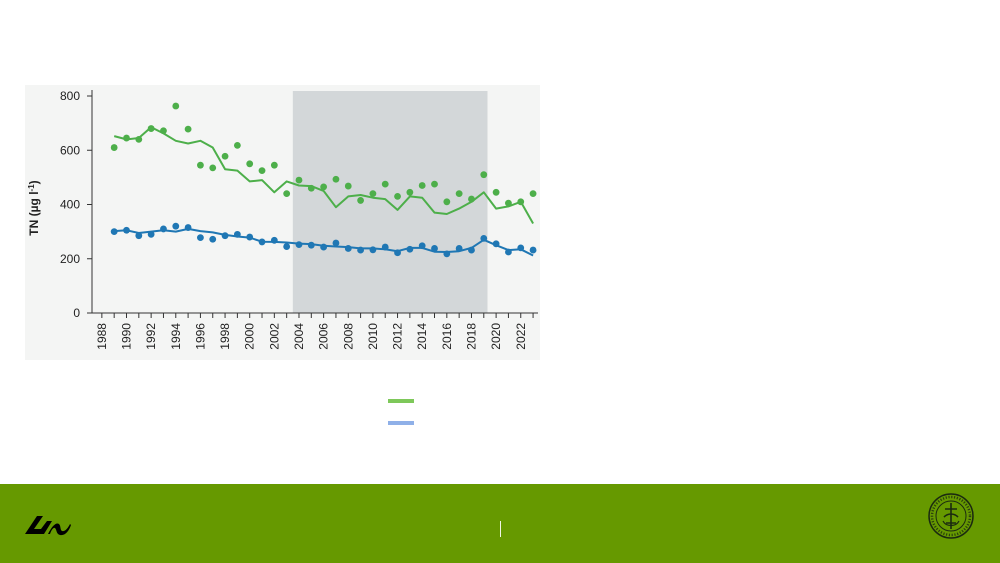 The image size is (1000, 563). What do you see at coordinates (70, 205) in the screenshot?
I see `y-tick-label: 400` at bounding box center [70, 205].